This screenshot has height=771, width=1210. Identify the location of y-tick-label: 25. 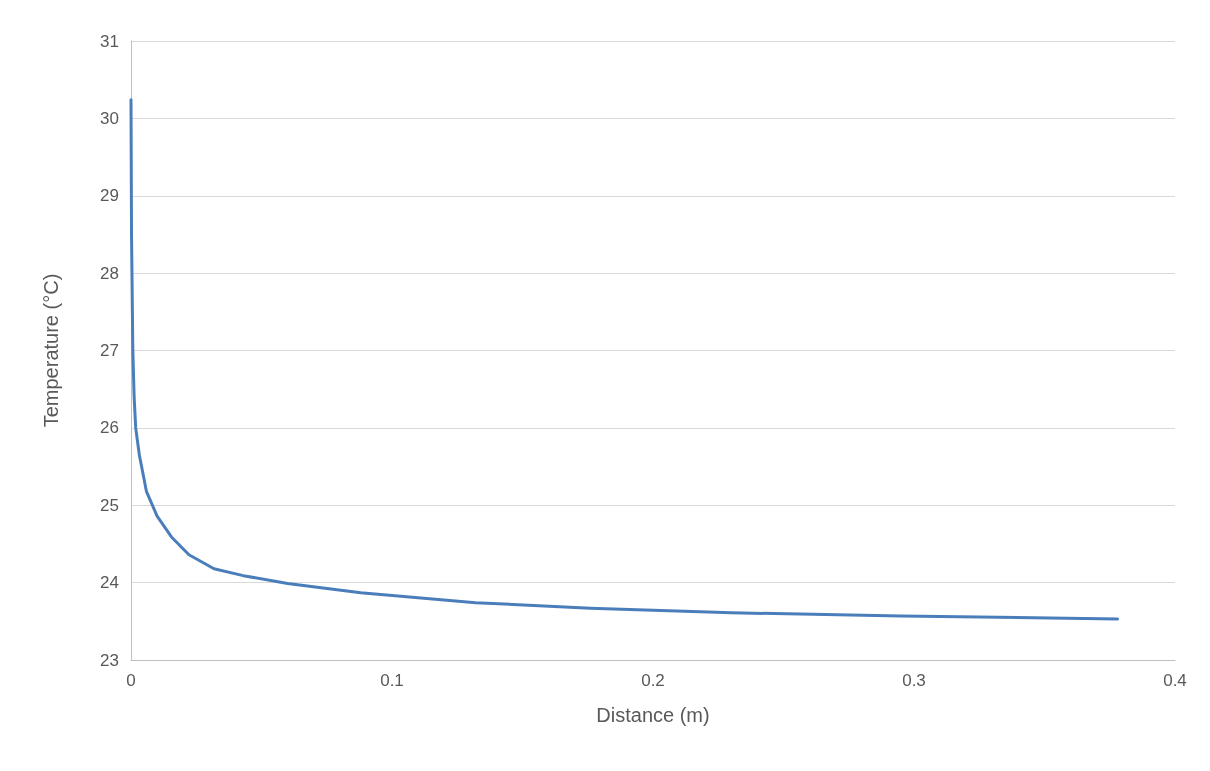
(109, 505).